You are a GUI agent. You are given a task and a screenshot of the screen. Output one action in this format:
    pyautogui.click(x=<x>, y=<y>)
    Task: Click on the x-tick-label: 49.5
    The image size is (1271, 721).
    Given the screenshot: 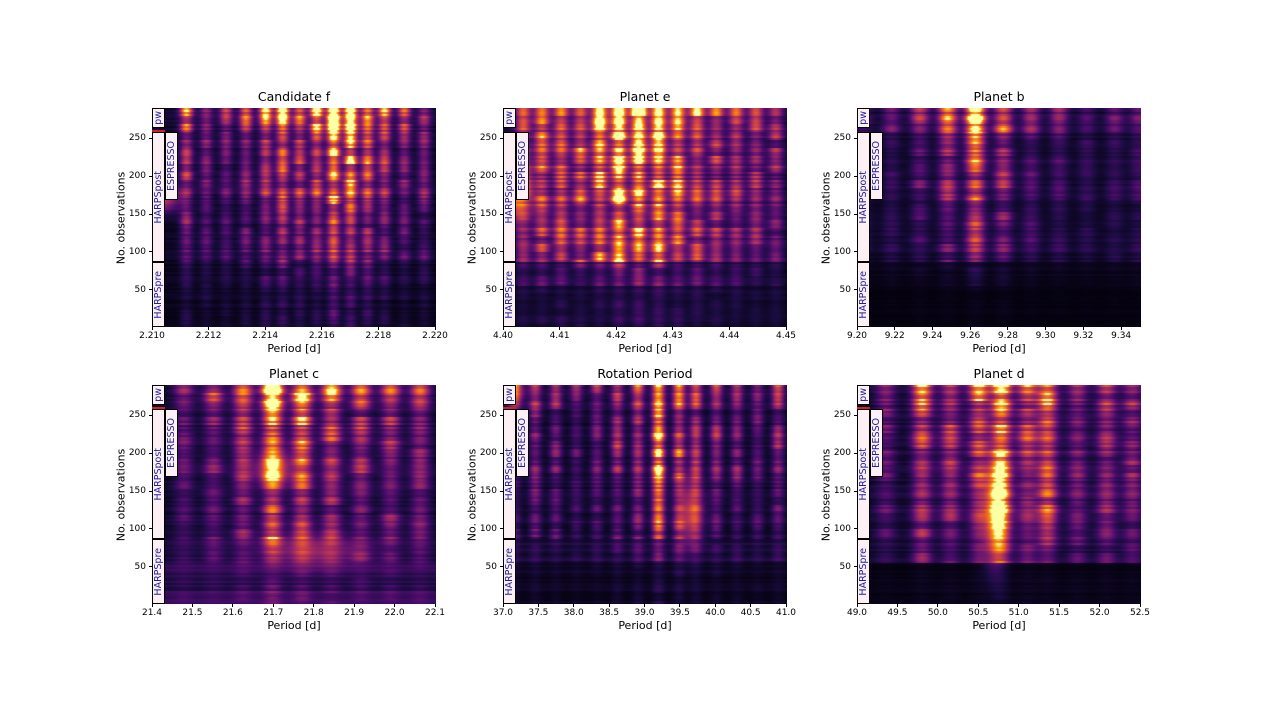 What is the action you would take?
    pyautogui.click(x=897, y=613)
    